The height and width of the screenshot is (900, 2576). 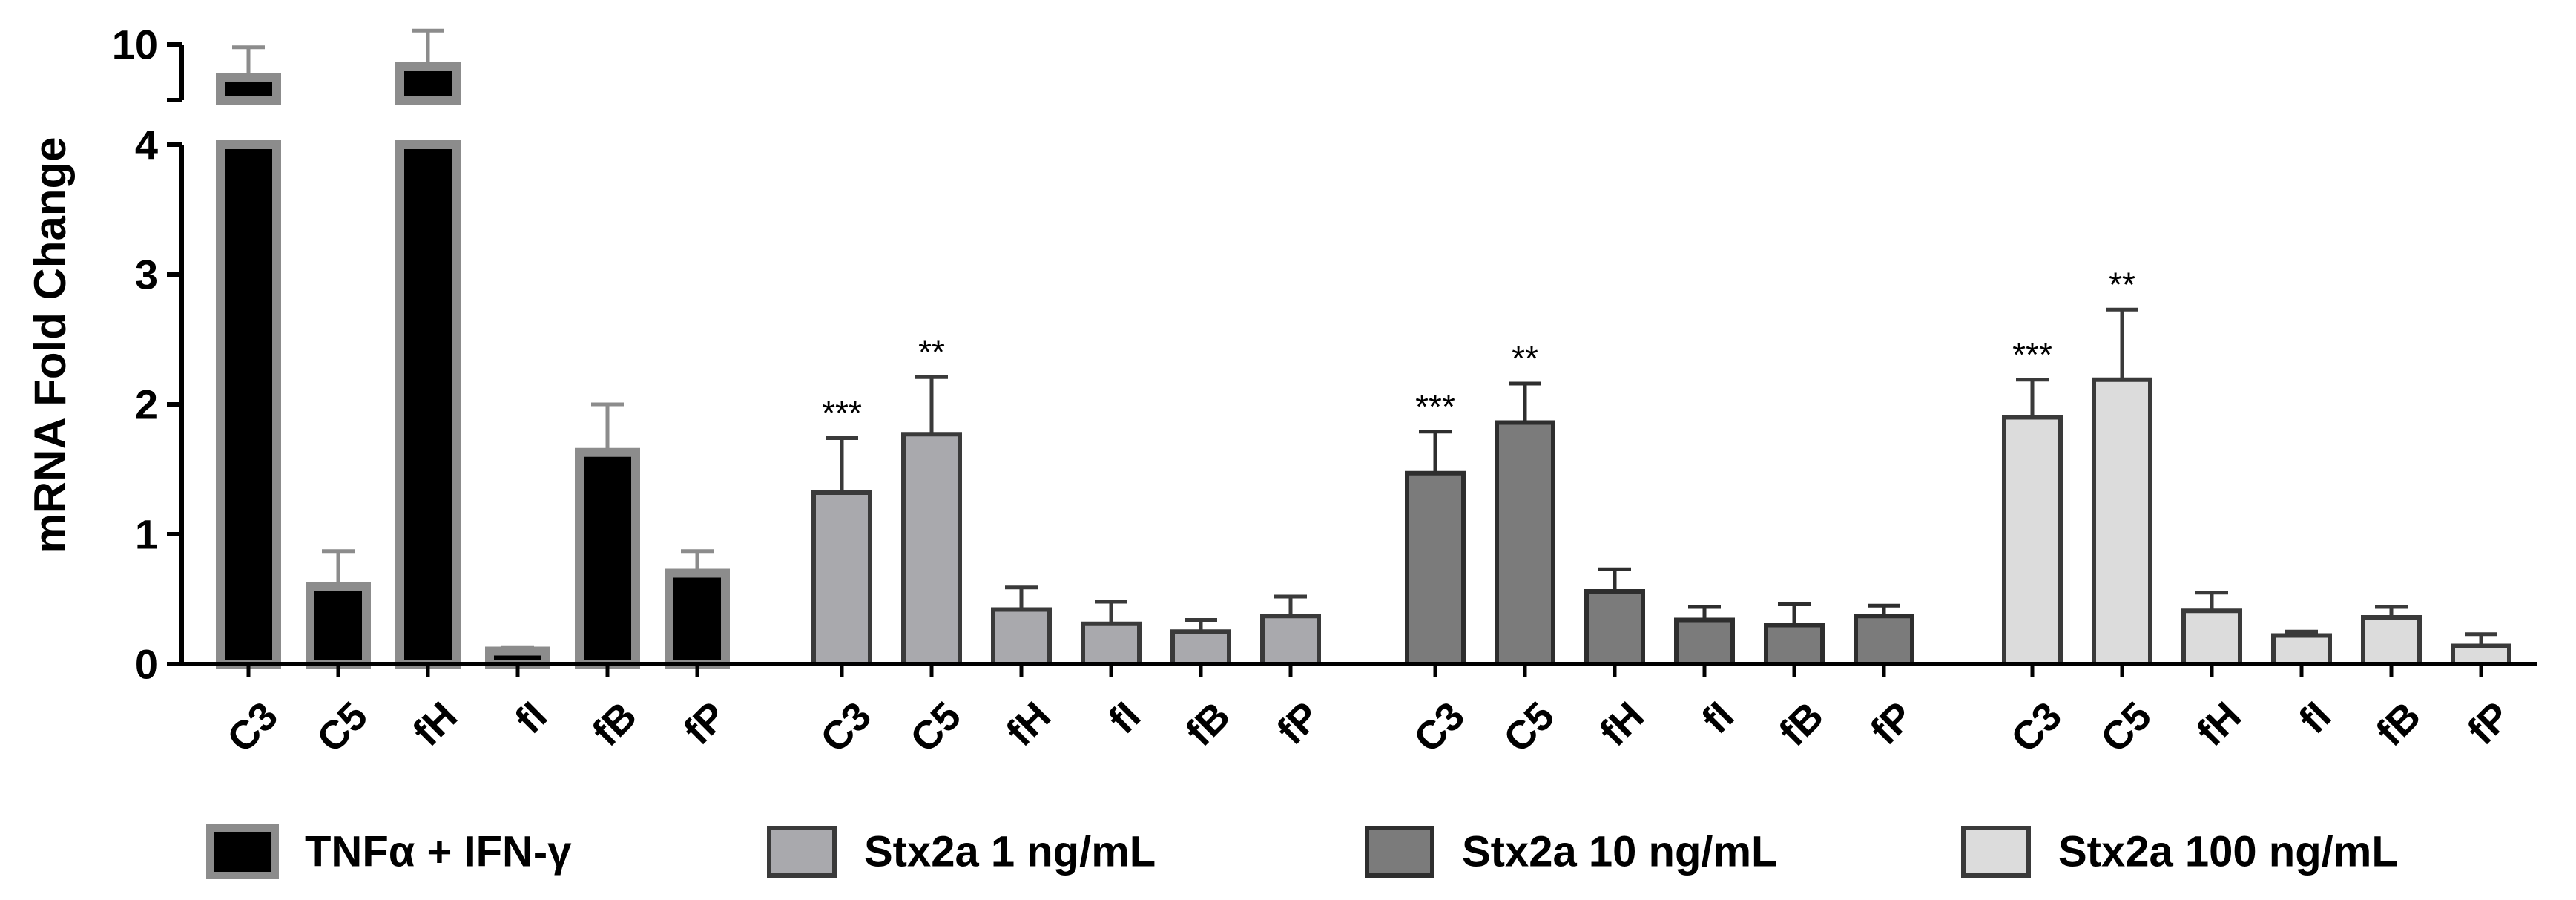 What do you see at coordinates (1614, 627) in the screenshot?
I see `bar-stx2a-10-ng-ml-fh` at bounding box center [1614, 627].